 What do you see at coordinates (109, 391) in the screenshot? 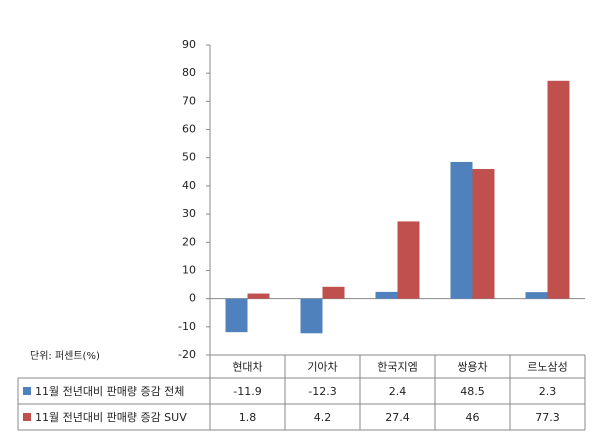
I see `legend-label: 11월 전년대비 판매량 증감 전체` at bounding box center [109, 391].